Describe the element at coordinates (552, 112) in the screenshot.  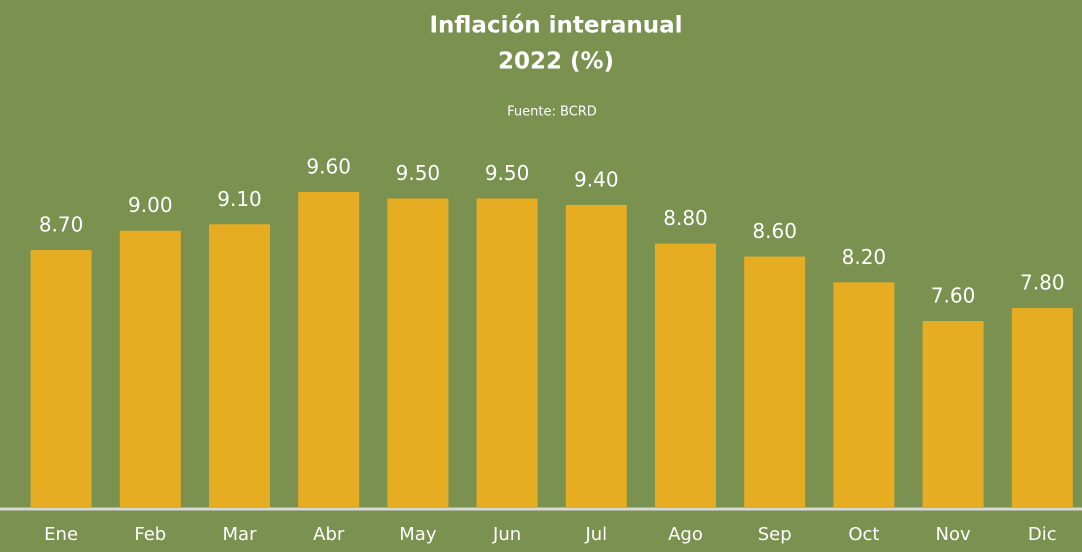
I see `source: Fuente: BCRD` at that location.